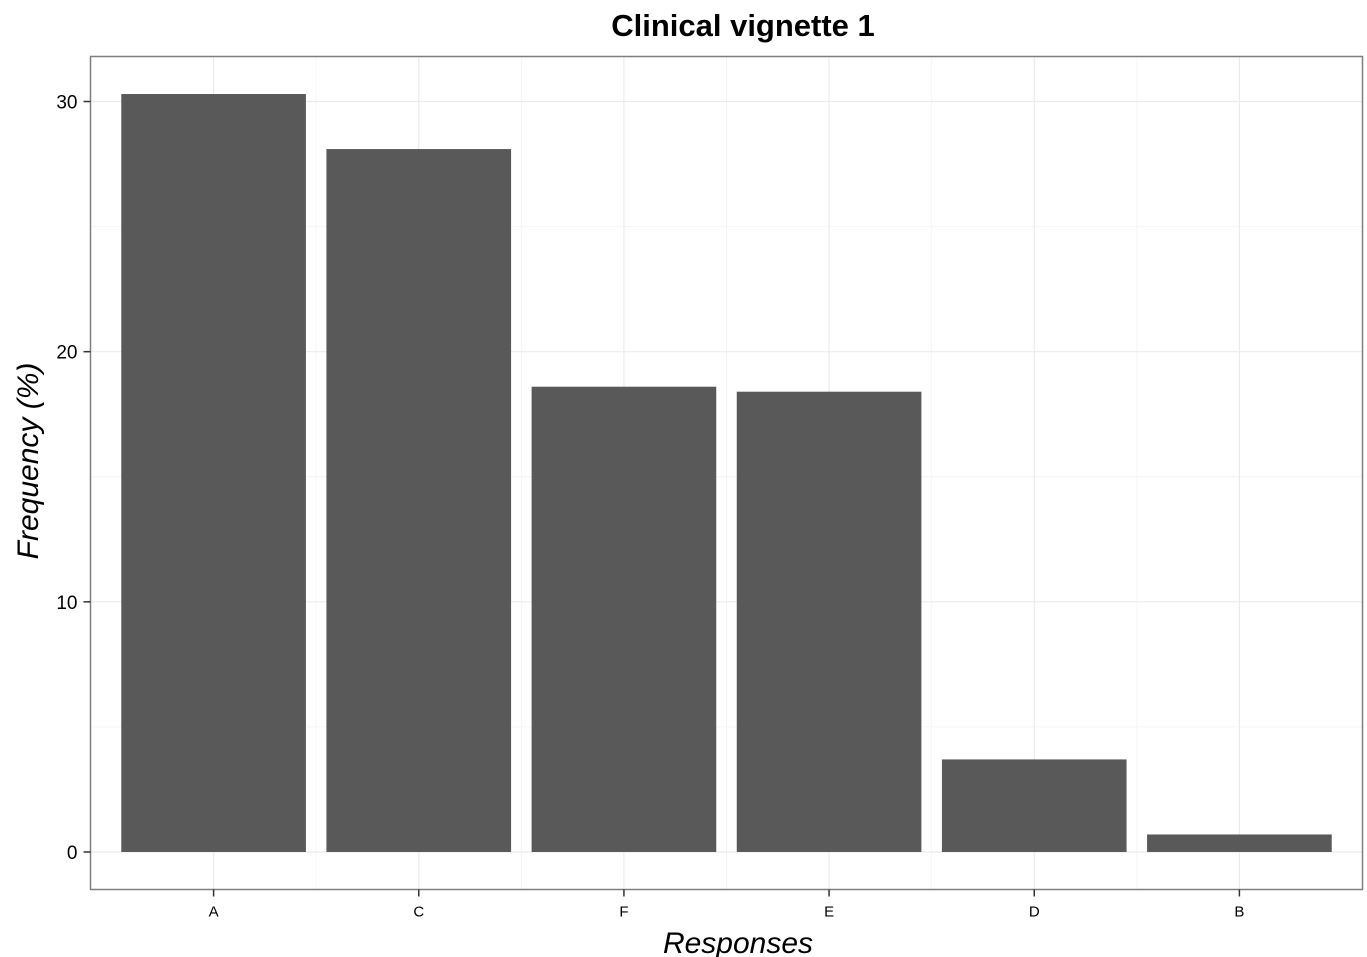 Image resolution: width=1367 pixels, height=957 pixels. Describe the element at coordinates (623, 912) in the screenshot. I see `x-tick-label: F` at that location.